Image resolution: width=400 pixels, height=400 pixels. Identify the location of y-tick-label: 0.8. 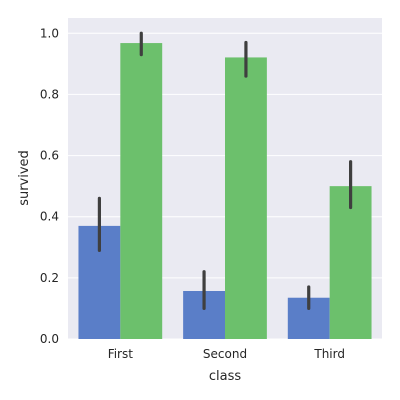
(49, 94).